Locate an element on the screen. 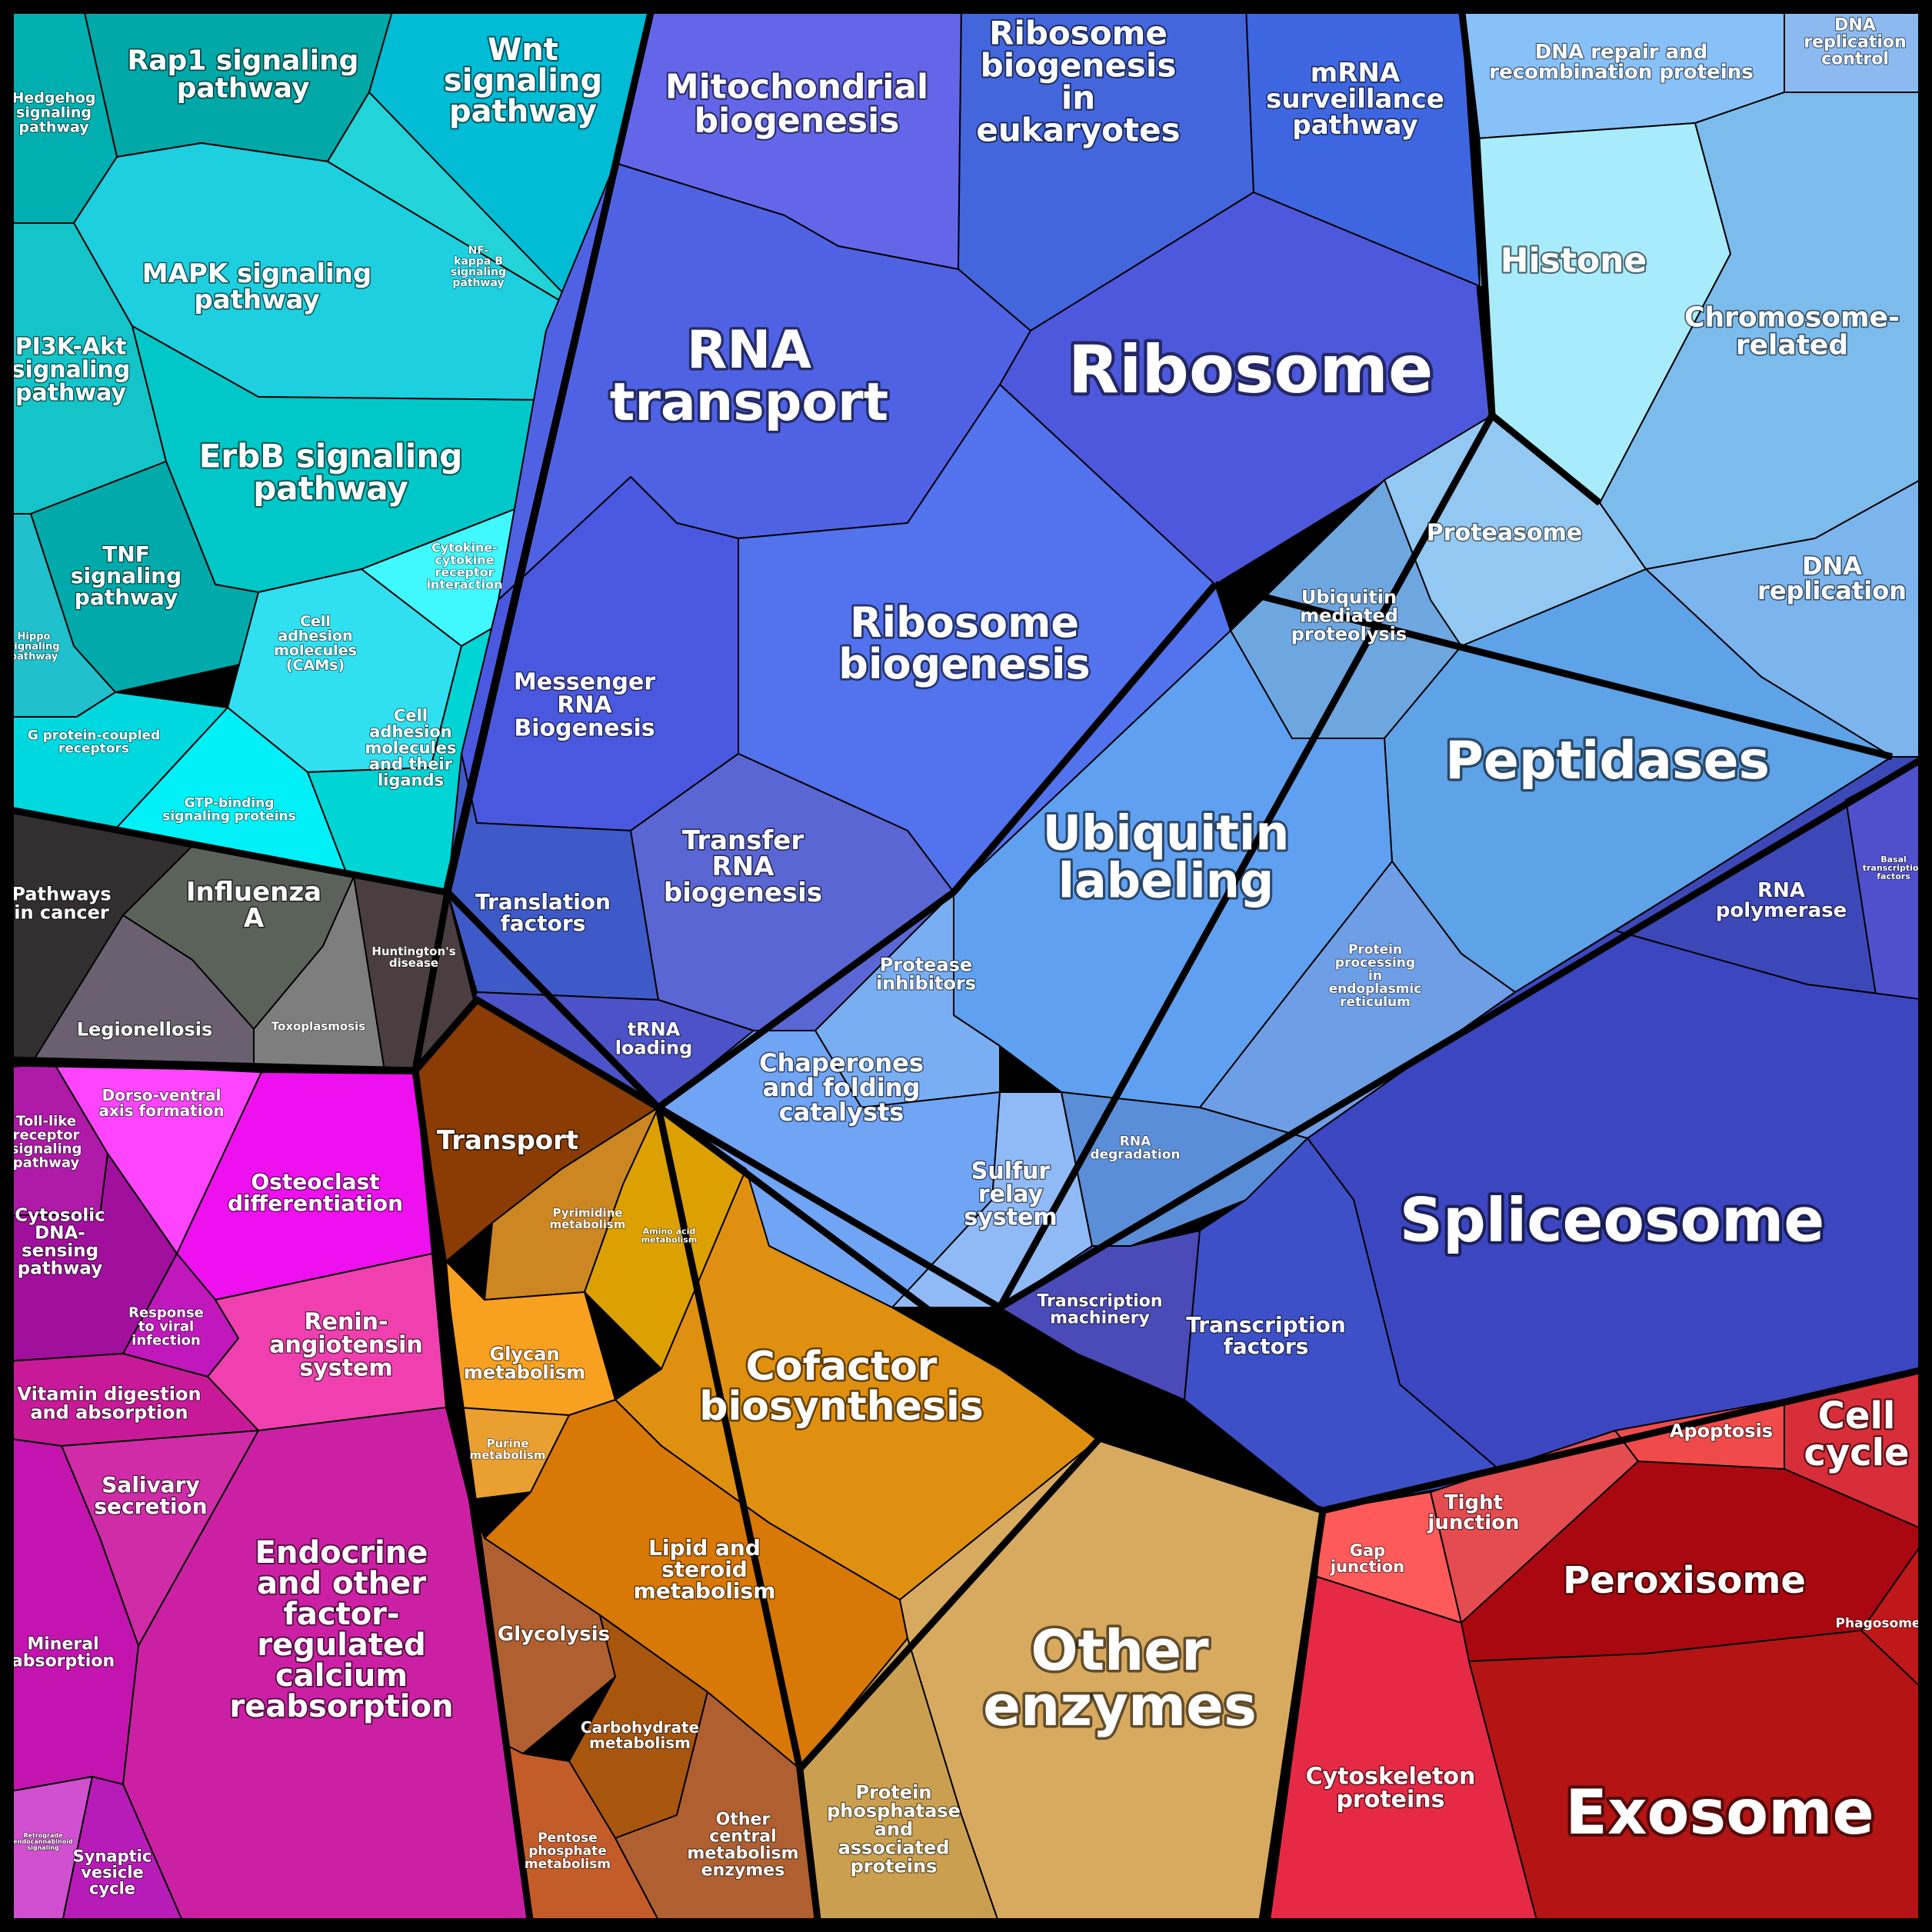 The width and height of the screenshot is (1932, 1932). label-glycolysis: Glycolysis is located at coordinates (554, 1634).